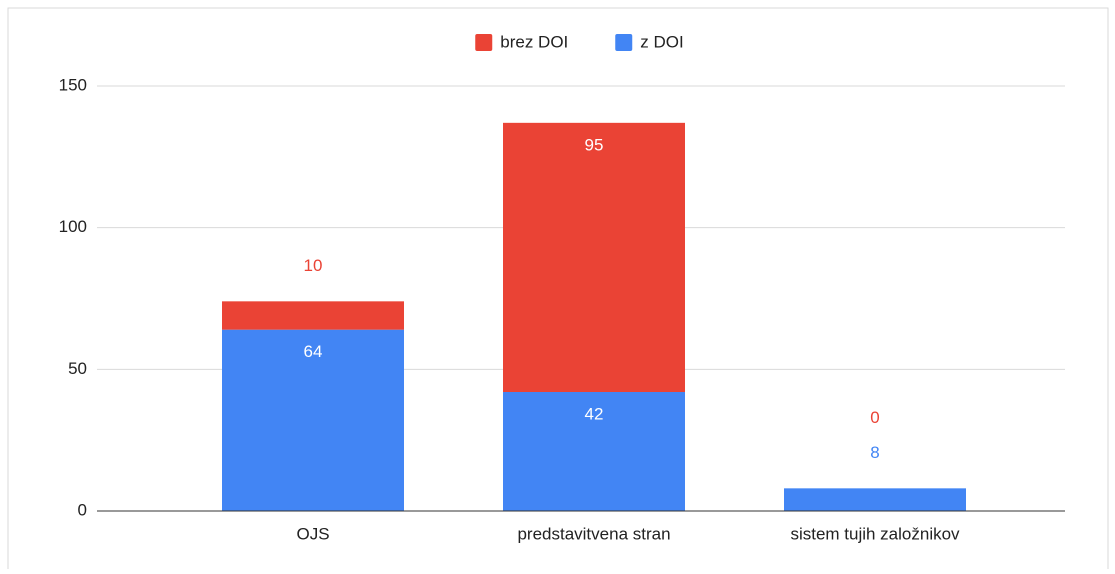  Describe the element at coordinates (73, 226) in the screenshot. I see `y-tick-label: 100` at that location.